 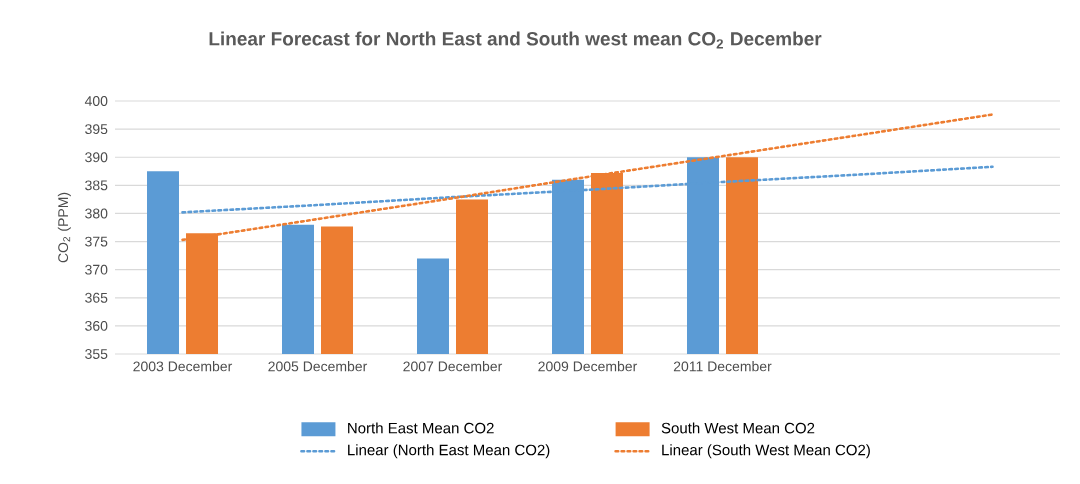 I want to click on y-tick-label: 375, so click(x=96, y=241).